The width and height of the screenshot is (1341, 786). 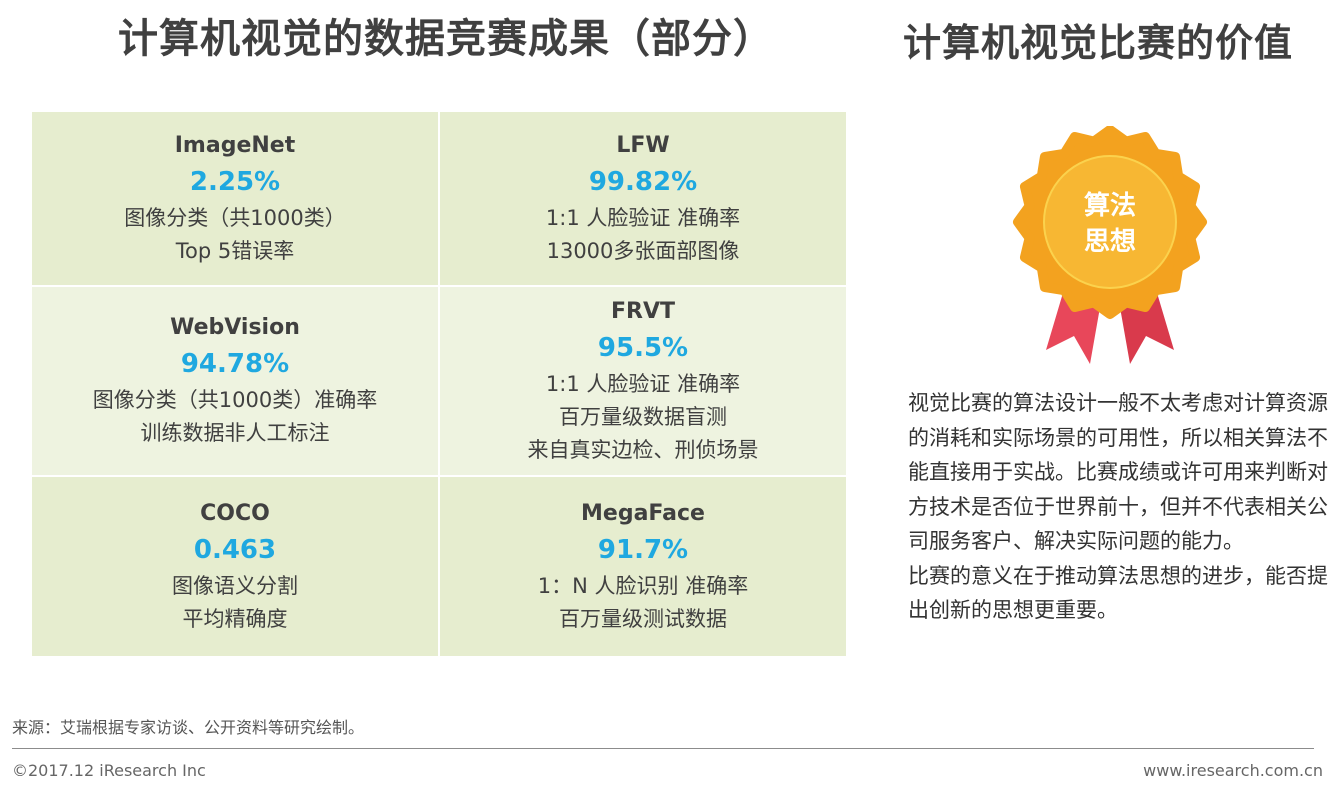 What do you see at coordinates (643, 549) in the screenshot?
I see `result-value: 91.7%` at bounding box center [643, 549].